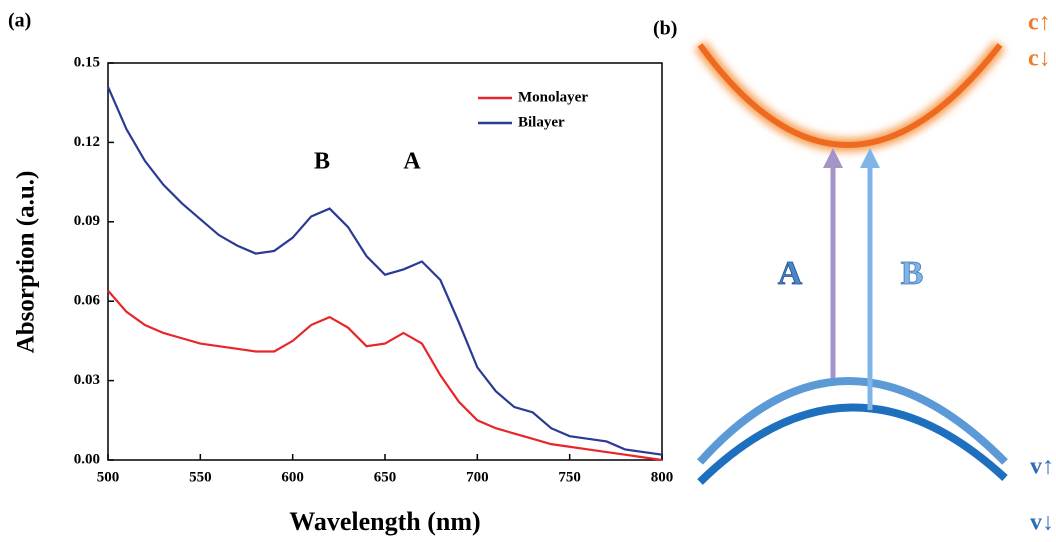  What do you see at coordinates (200, 477) in the screenshot?
I see `x-tick-label: 550` at bounding box center [200, 477].